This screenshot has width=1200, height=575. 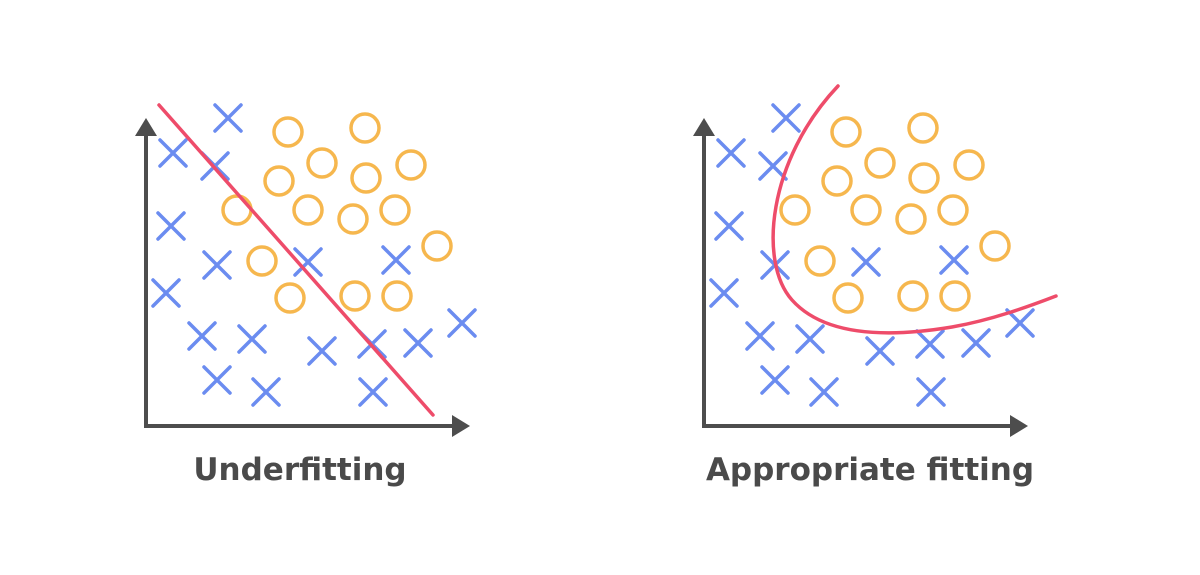 I want to click on curved-decision-boundary, so click(x=914, y=209).